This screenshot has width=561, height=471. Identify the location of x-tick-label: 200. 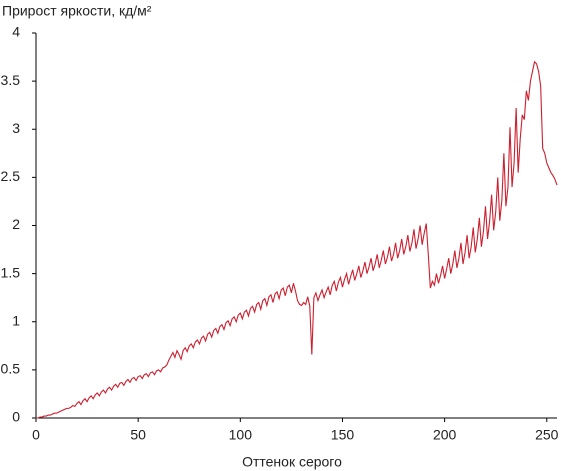
(445, 435).